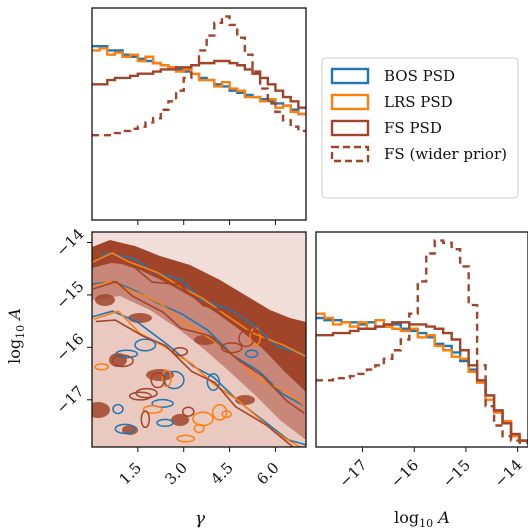 The height and width of the screenshot is (529, 528). What do you see at coordinates (268, 474) in the screenshot?
I see `gamma-tick-label: 6.0` at bounding box center [268, 474].